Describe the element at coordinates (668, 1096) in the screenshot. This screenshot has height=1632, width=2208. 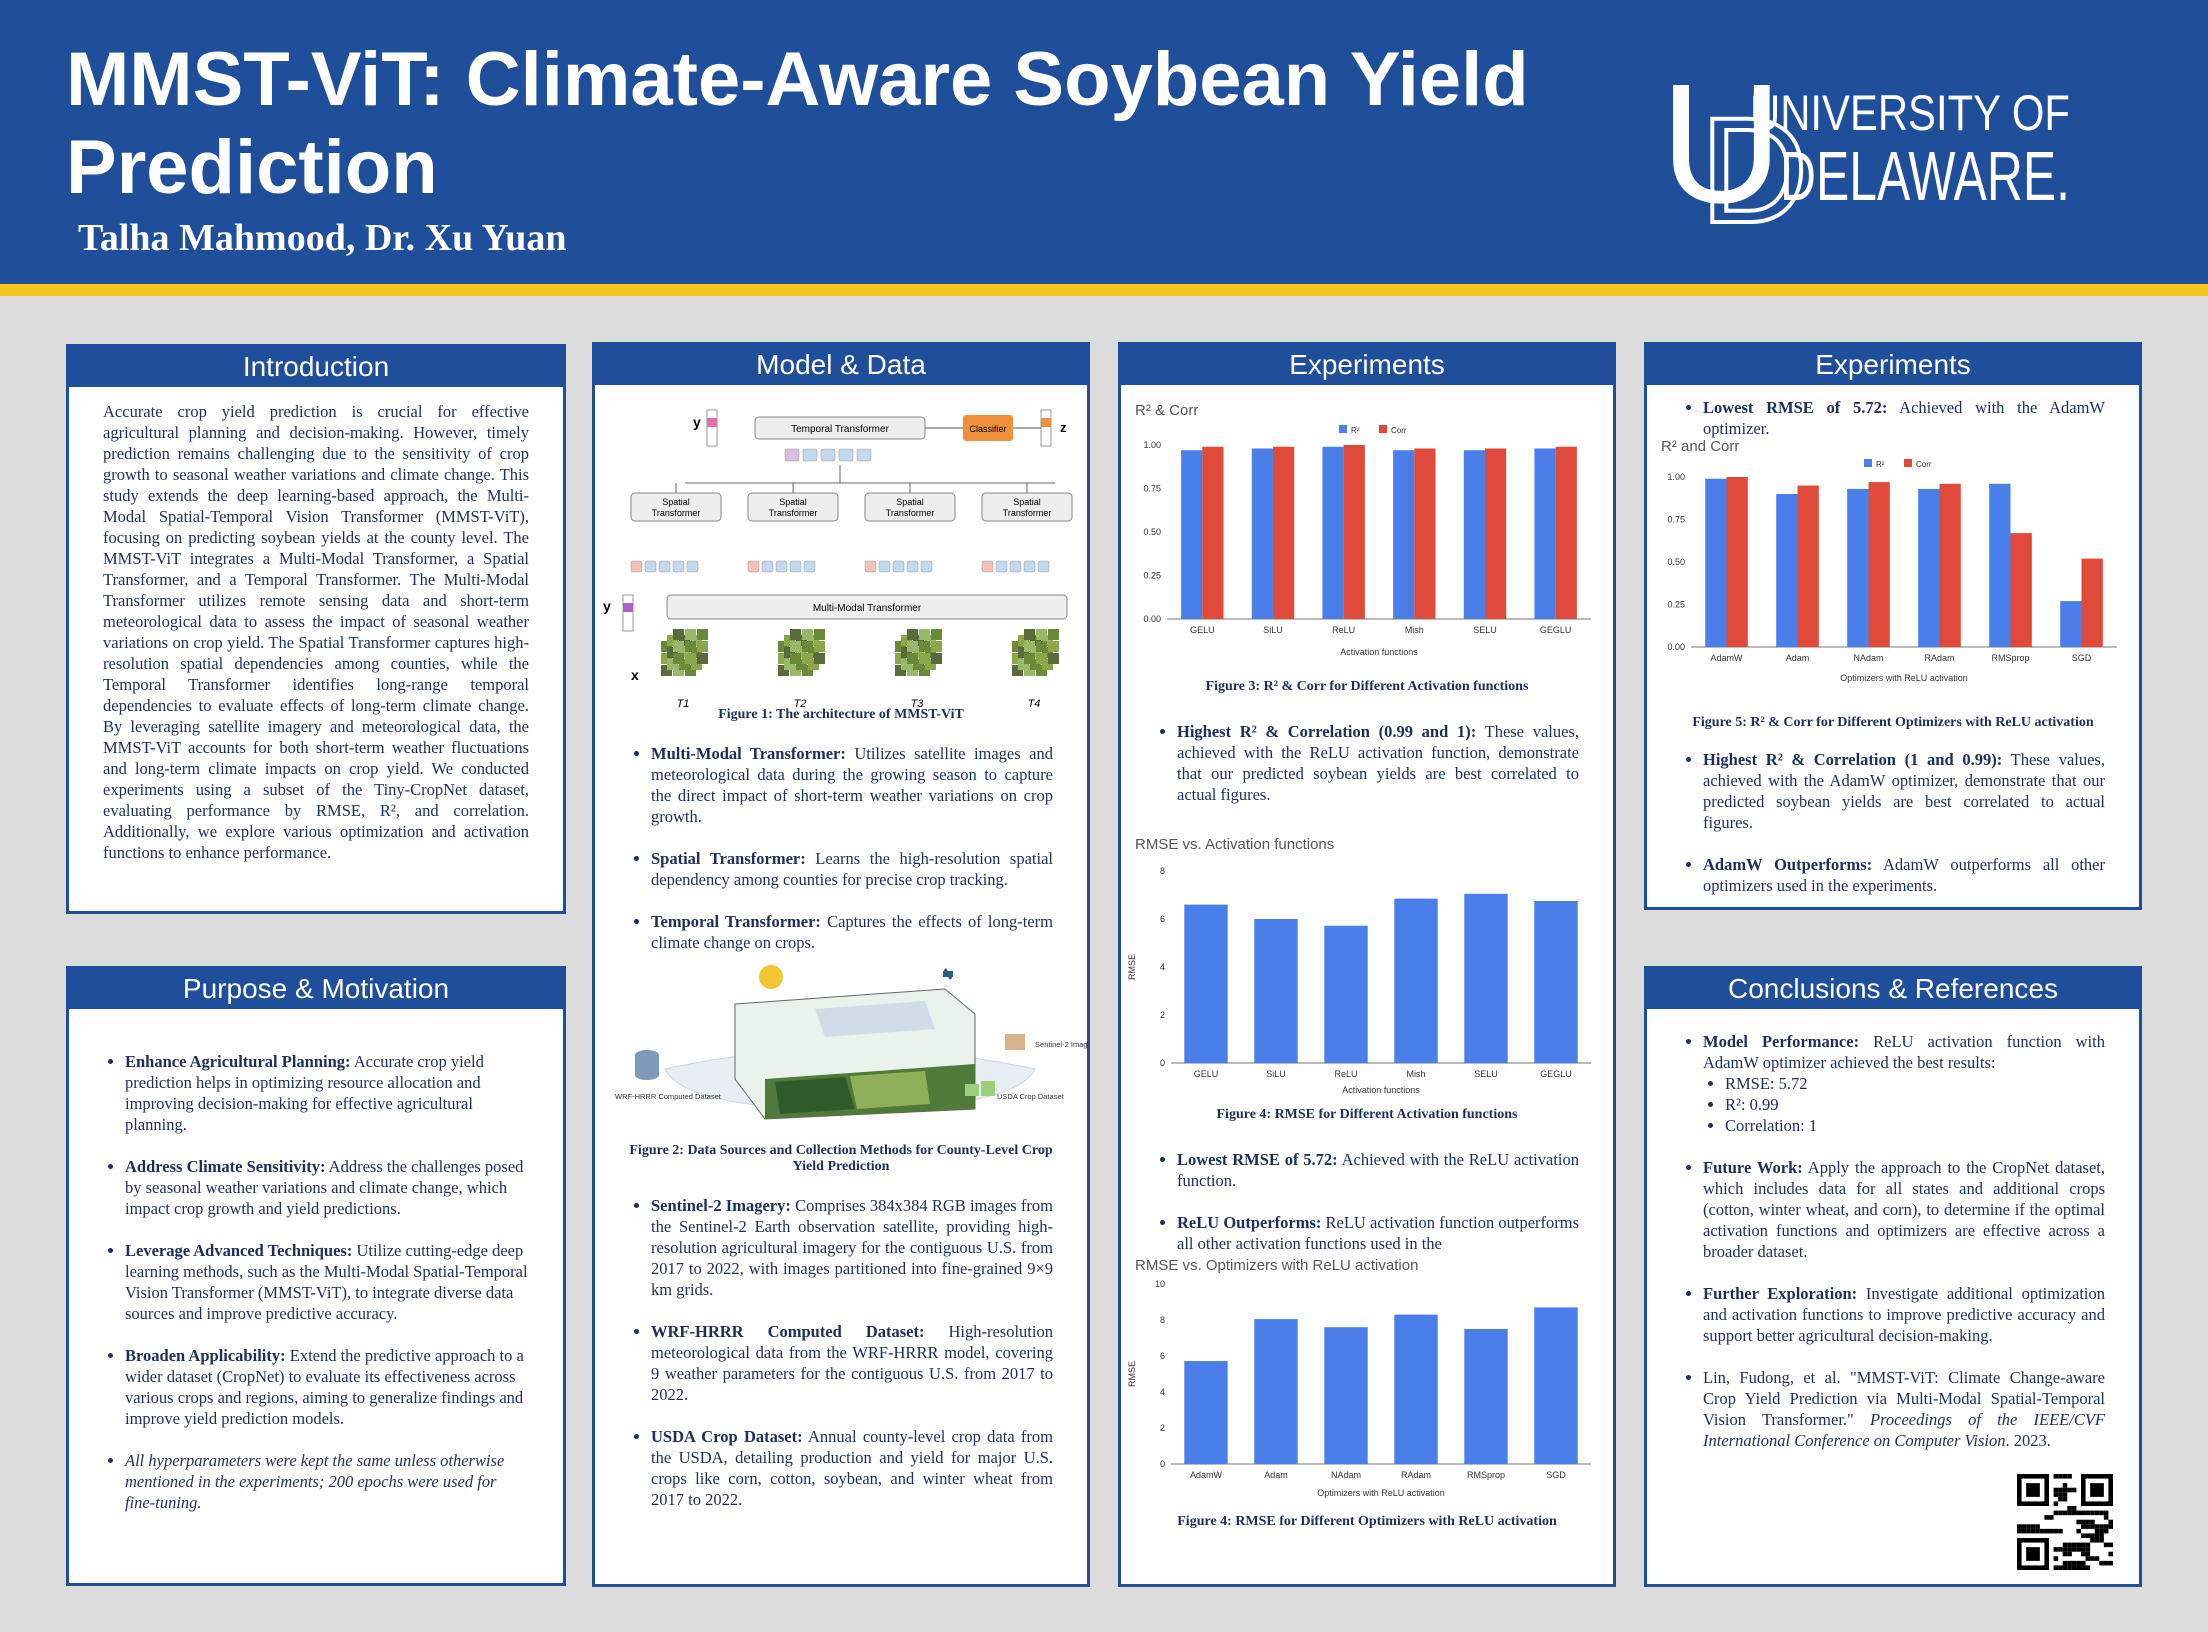
I see `wrf-label: WRF-HRRR Computed Dataset` at that location.